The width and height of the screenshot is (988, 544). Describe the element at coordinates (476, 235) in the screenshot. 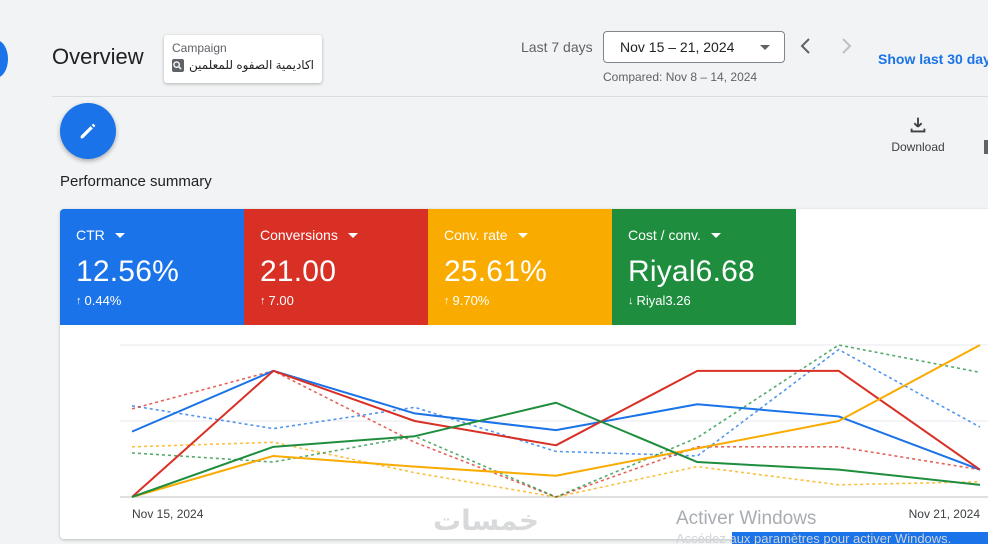

I see `metric-name: Conv. rate` at that location.